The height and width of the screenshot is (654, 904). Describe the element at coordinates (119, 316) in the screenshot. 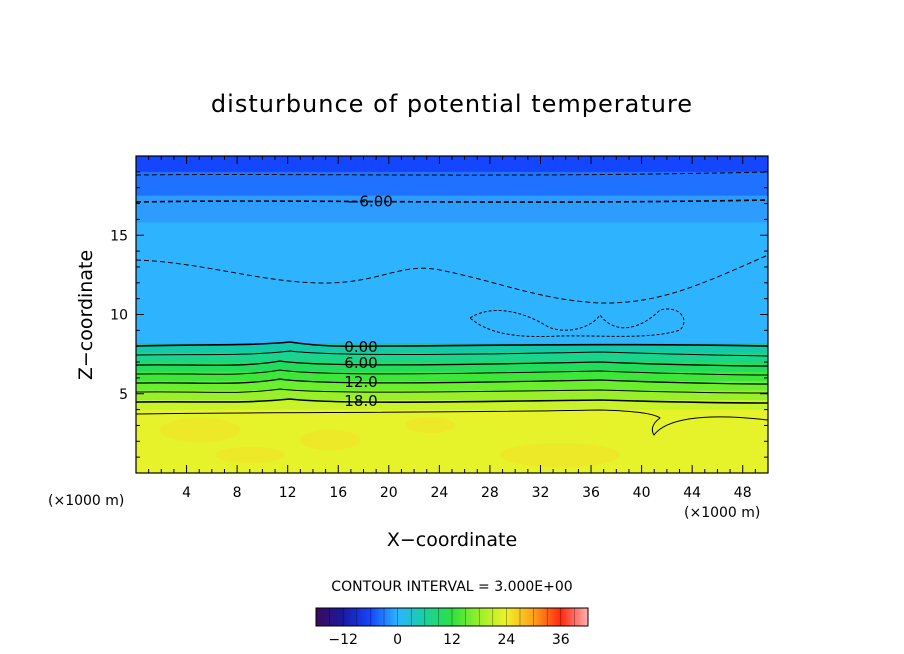

I see `y-tick-label-1: 10` at that location.